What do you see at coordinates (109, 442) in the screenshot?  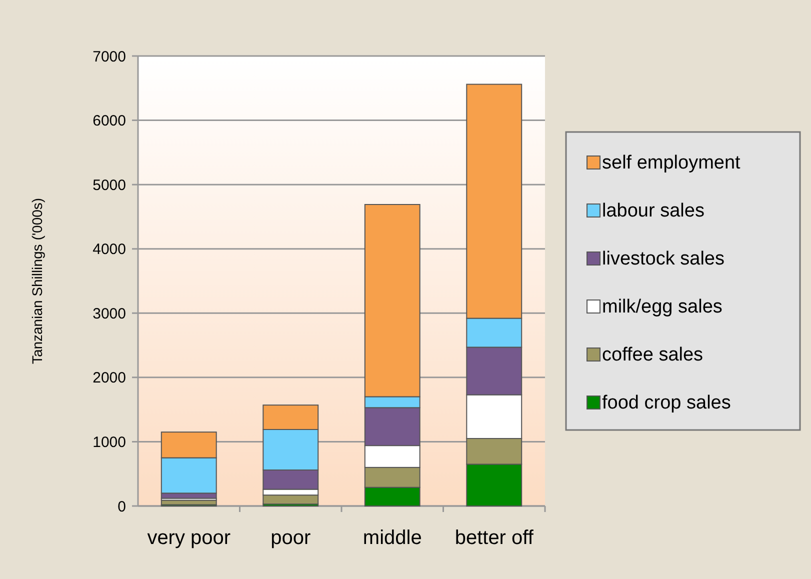 I see `y-tick-label: 1000` at bounding box center [109, 442].